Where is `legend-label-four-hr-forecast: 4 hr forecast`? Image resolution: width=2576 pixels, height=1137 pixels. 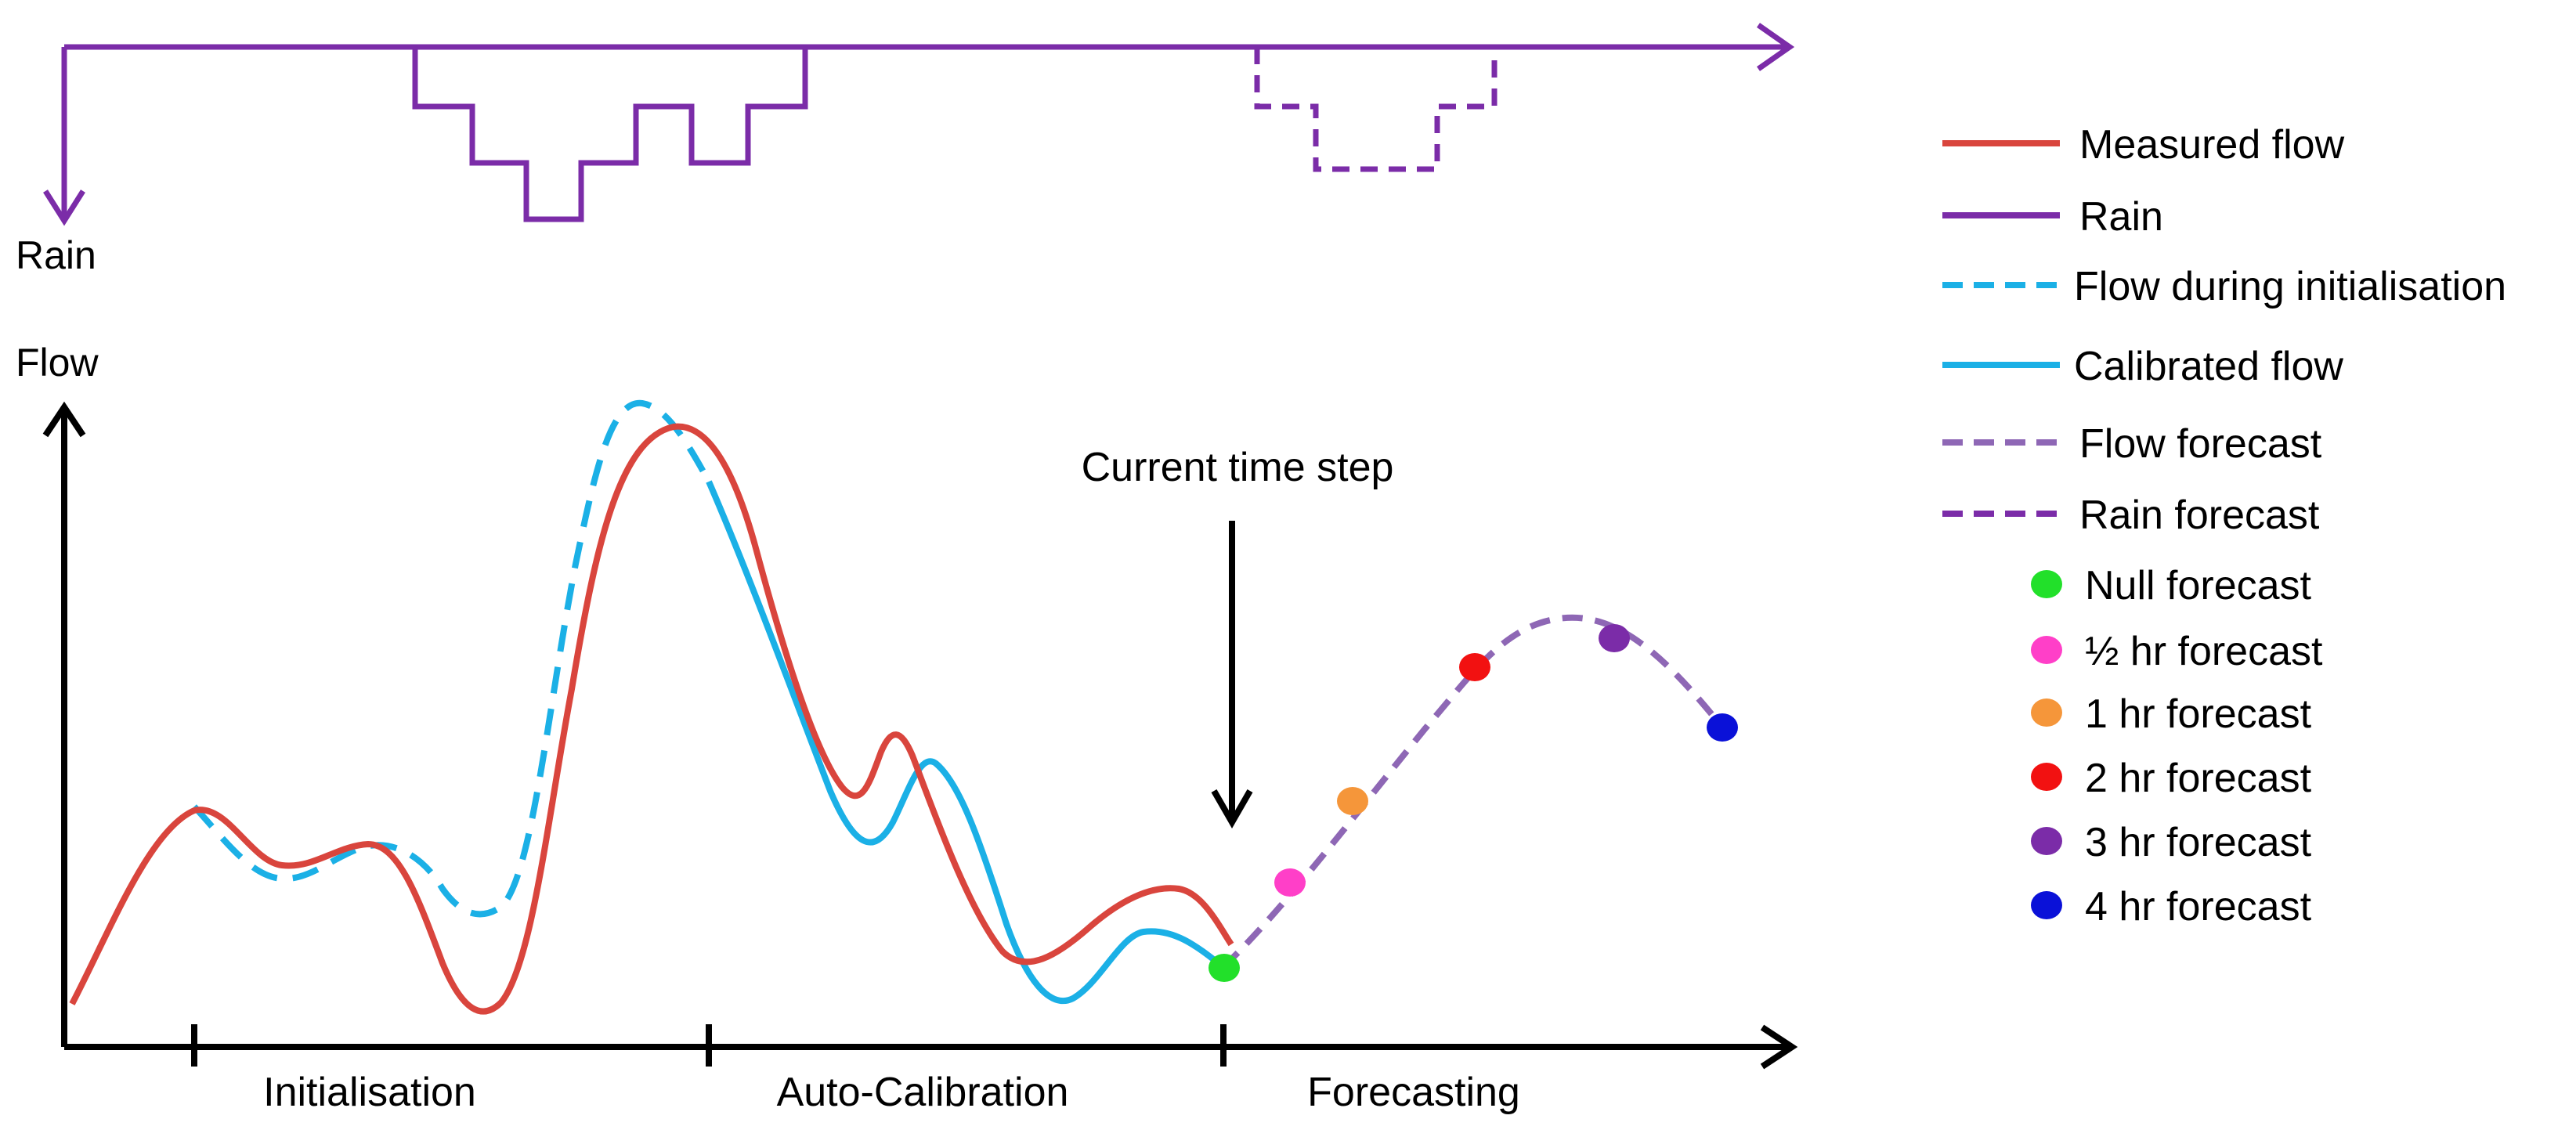
legend-label-four-hr-forecast: 4 hr forecast is located at coordinates (2198, 906).